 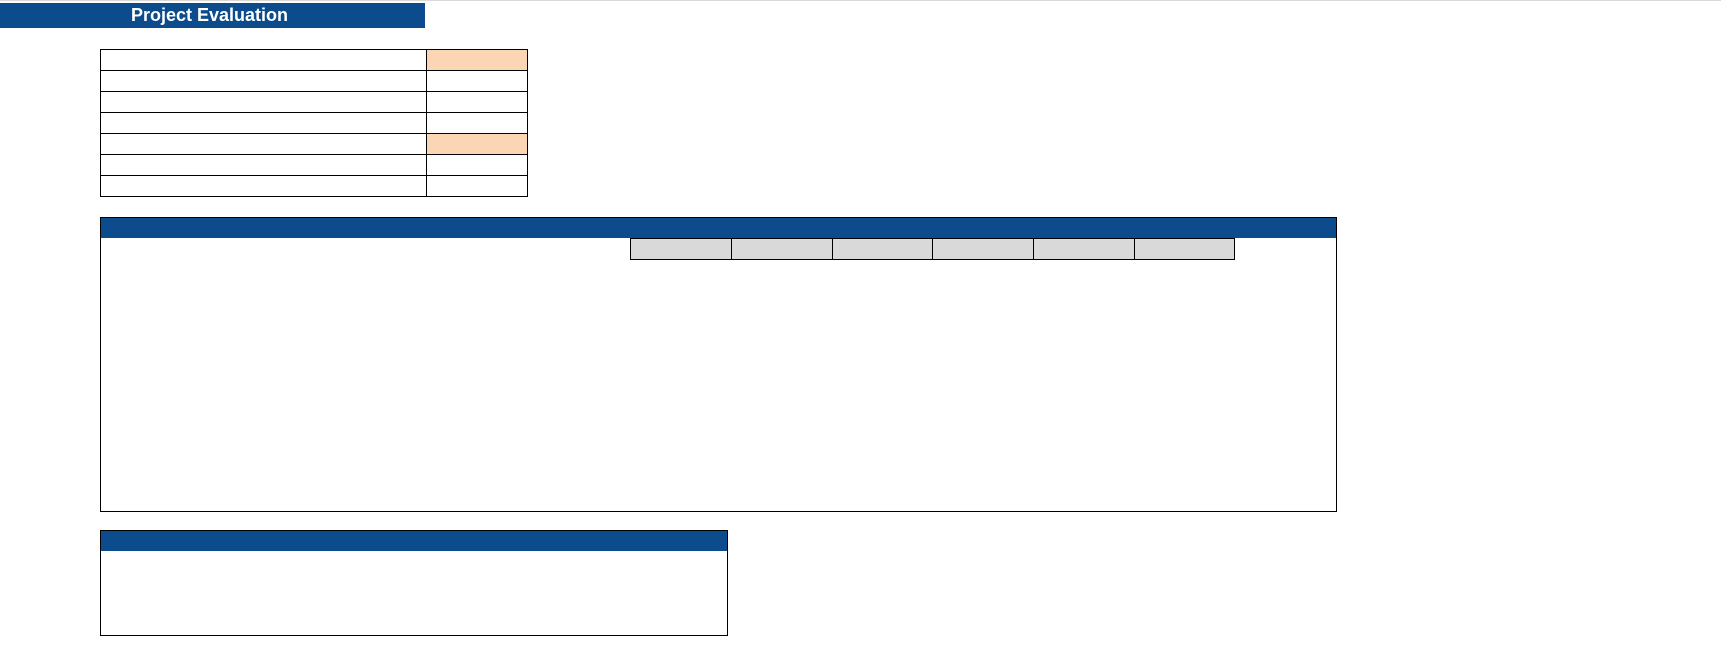 I want to click on column-header-2024, so click(x=982, y=228).